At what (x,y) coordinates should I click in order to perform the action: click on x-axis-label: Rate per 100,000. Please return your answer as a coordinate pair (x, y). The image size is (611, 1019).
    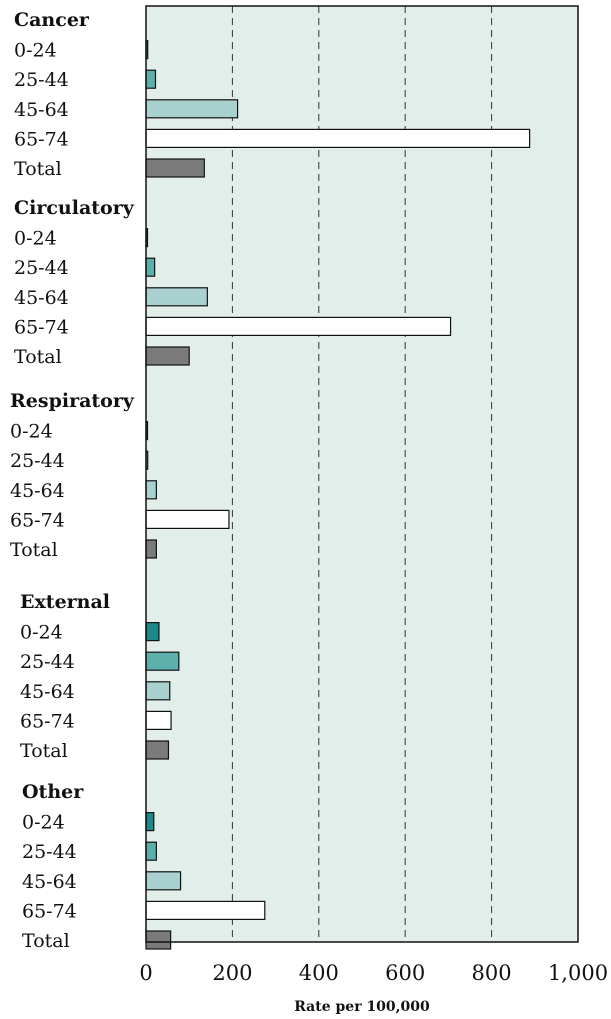
    Looking at the image, I should click on (362, 1007).